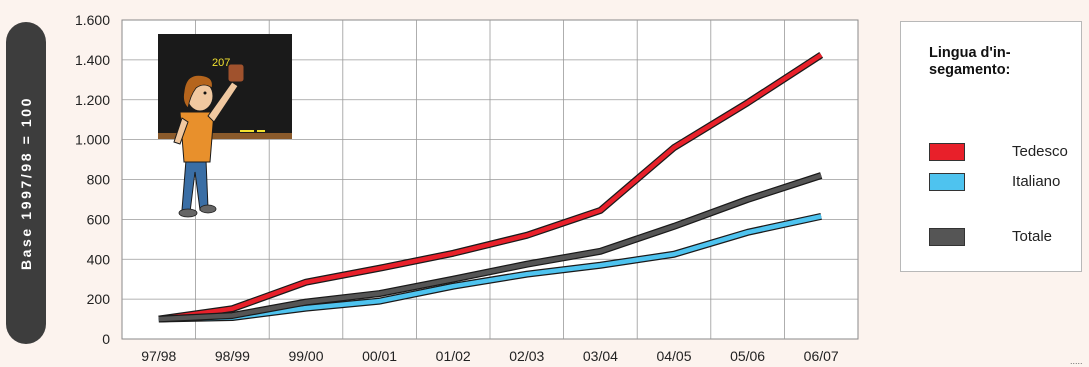 This screenshot has width=1089, height=367. I want to click on y-tick-label: 800, so click(99, 180).